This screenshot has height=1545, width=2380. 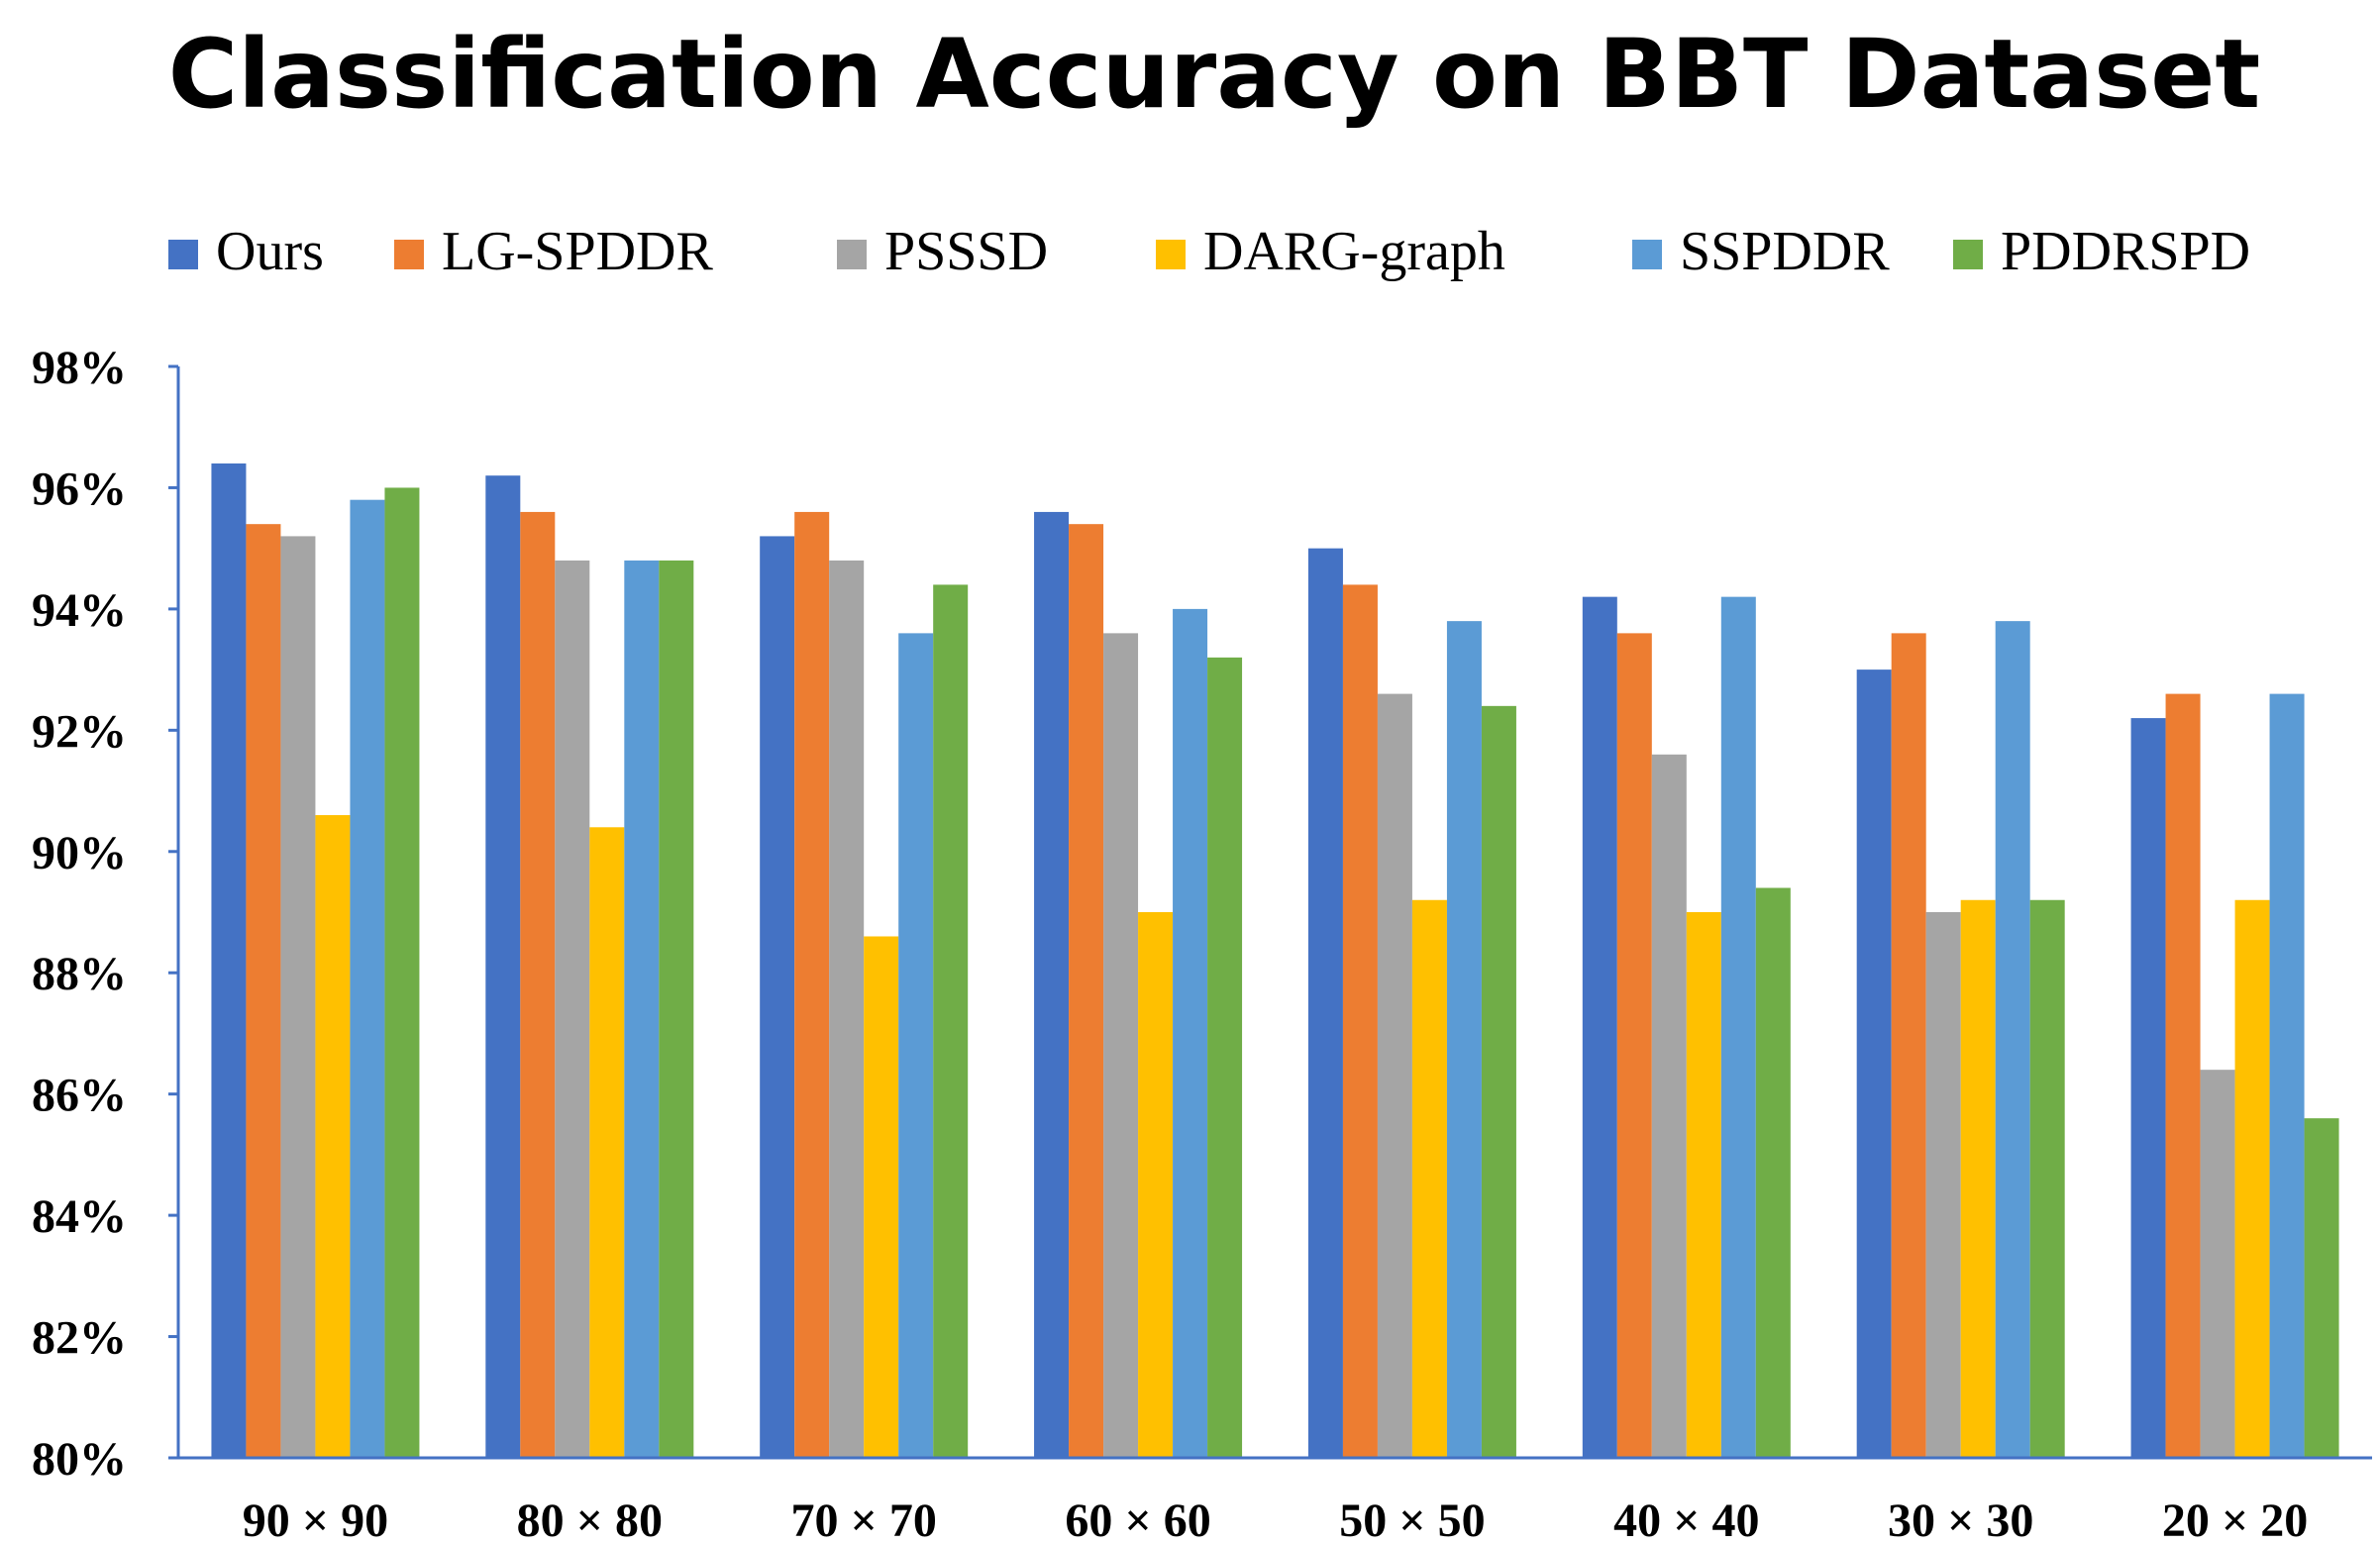 What do you see at coordinates (106, 914) in the screenshot?
I see `y-axis: 80% 82% 84% 86% 88% 90% 92% 94% 96% 98%` at bounding box center [106, 914].